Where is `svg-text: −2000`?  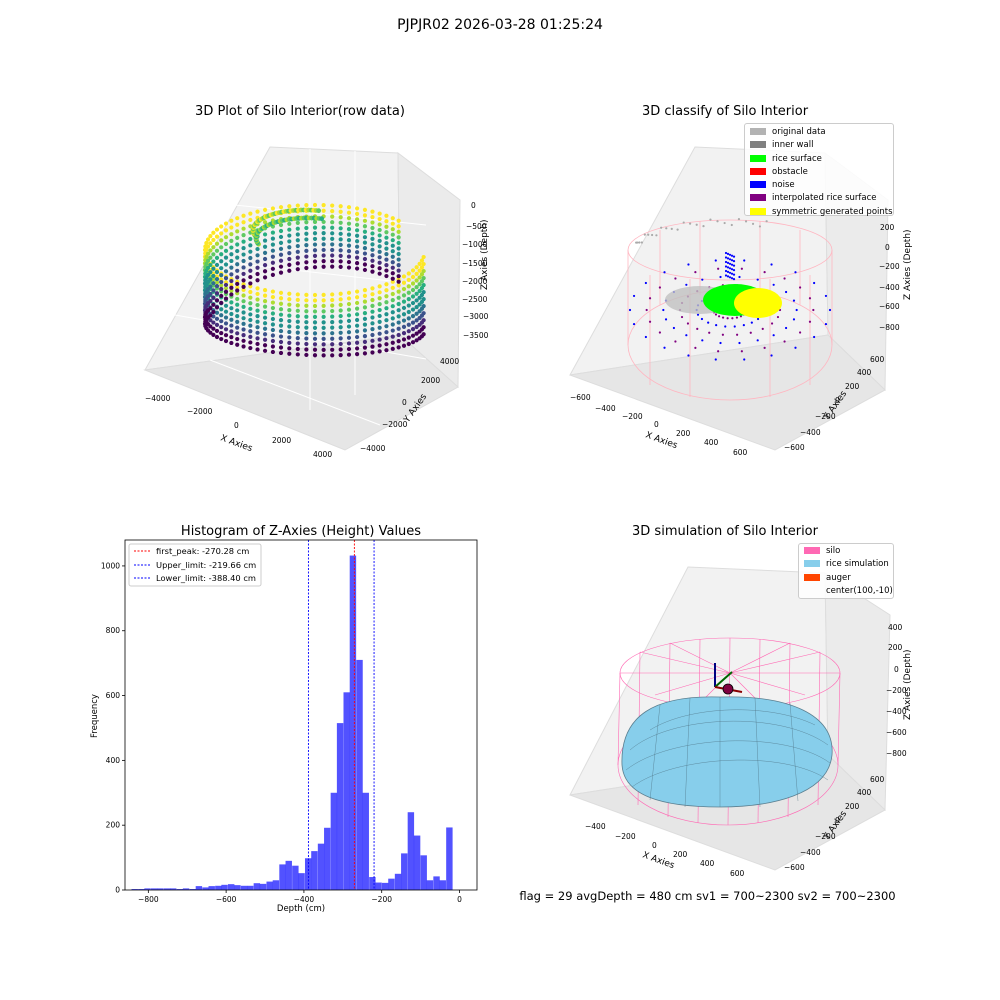 svg-text: −2000 is located at coordinates (395, 424).